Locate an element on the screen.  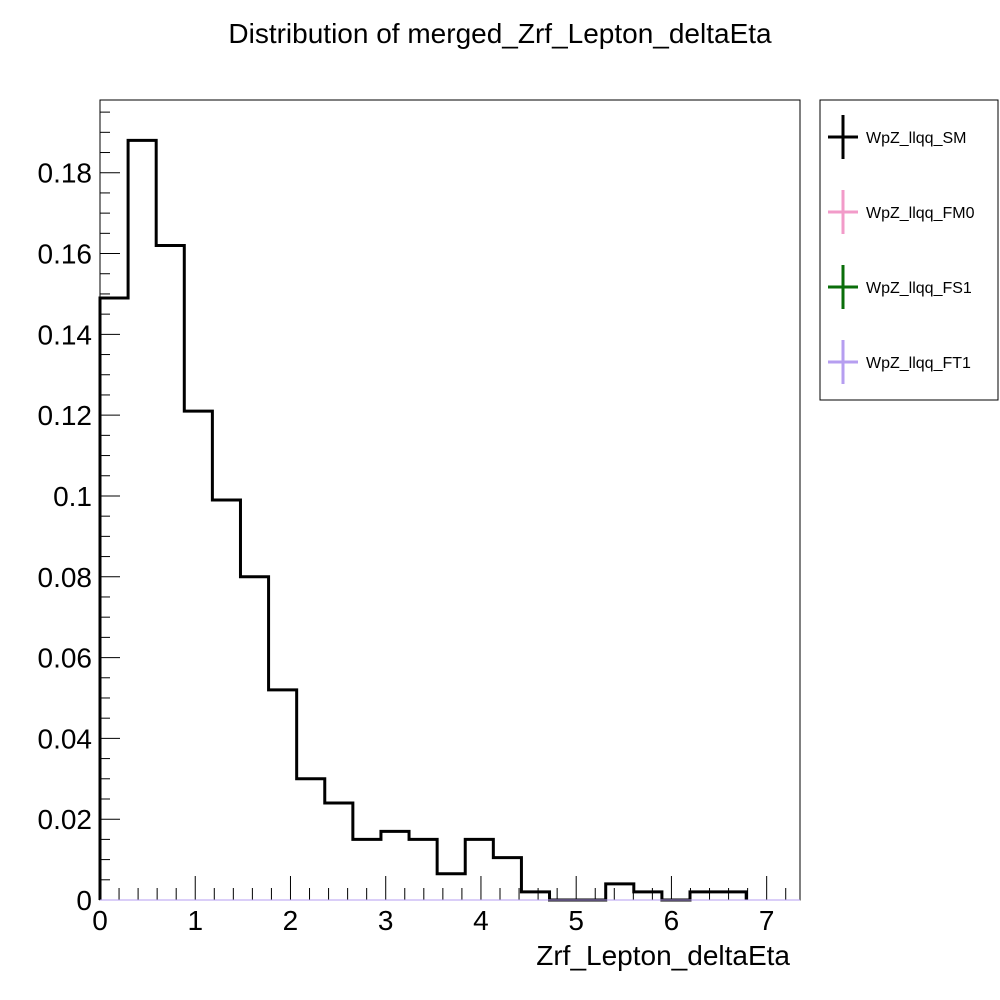
legend-label: WpZ_llqq_FS1 is located at coordinates (919, 288).